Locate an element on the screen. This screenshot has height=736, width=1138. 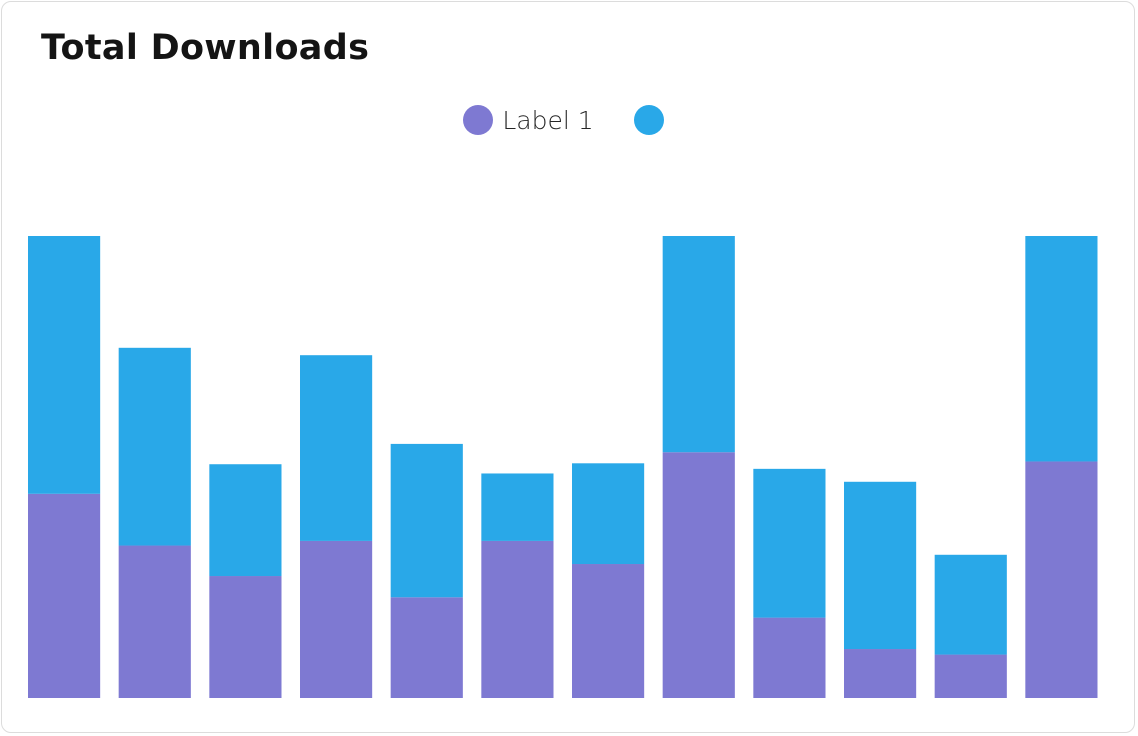
legend-item-series-1: Label 1 is located at coordinates (528, 120).